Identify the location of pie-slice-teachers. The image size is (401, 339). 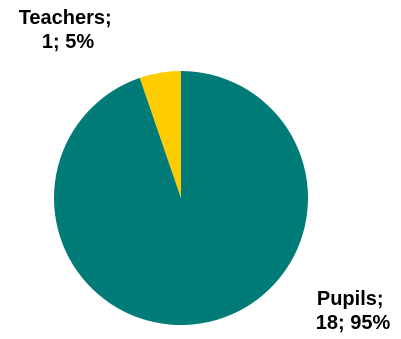
(160, 134).